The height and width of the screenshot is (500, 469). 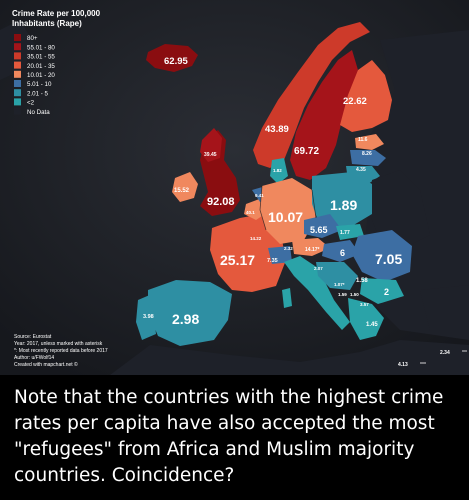 I want to click on scotland-shape, so click(x=211, y=145).